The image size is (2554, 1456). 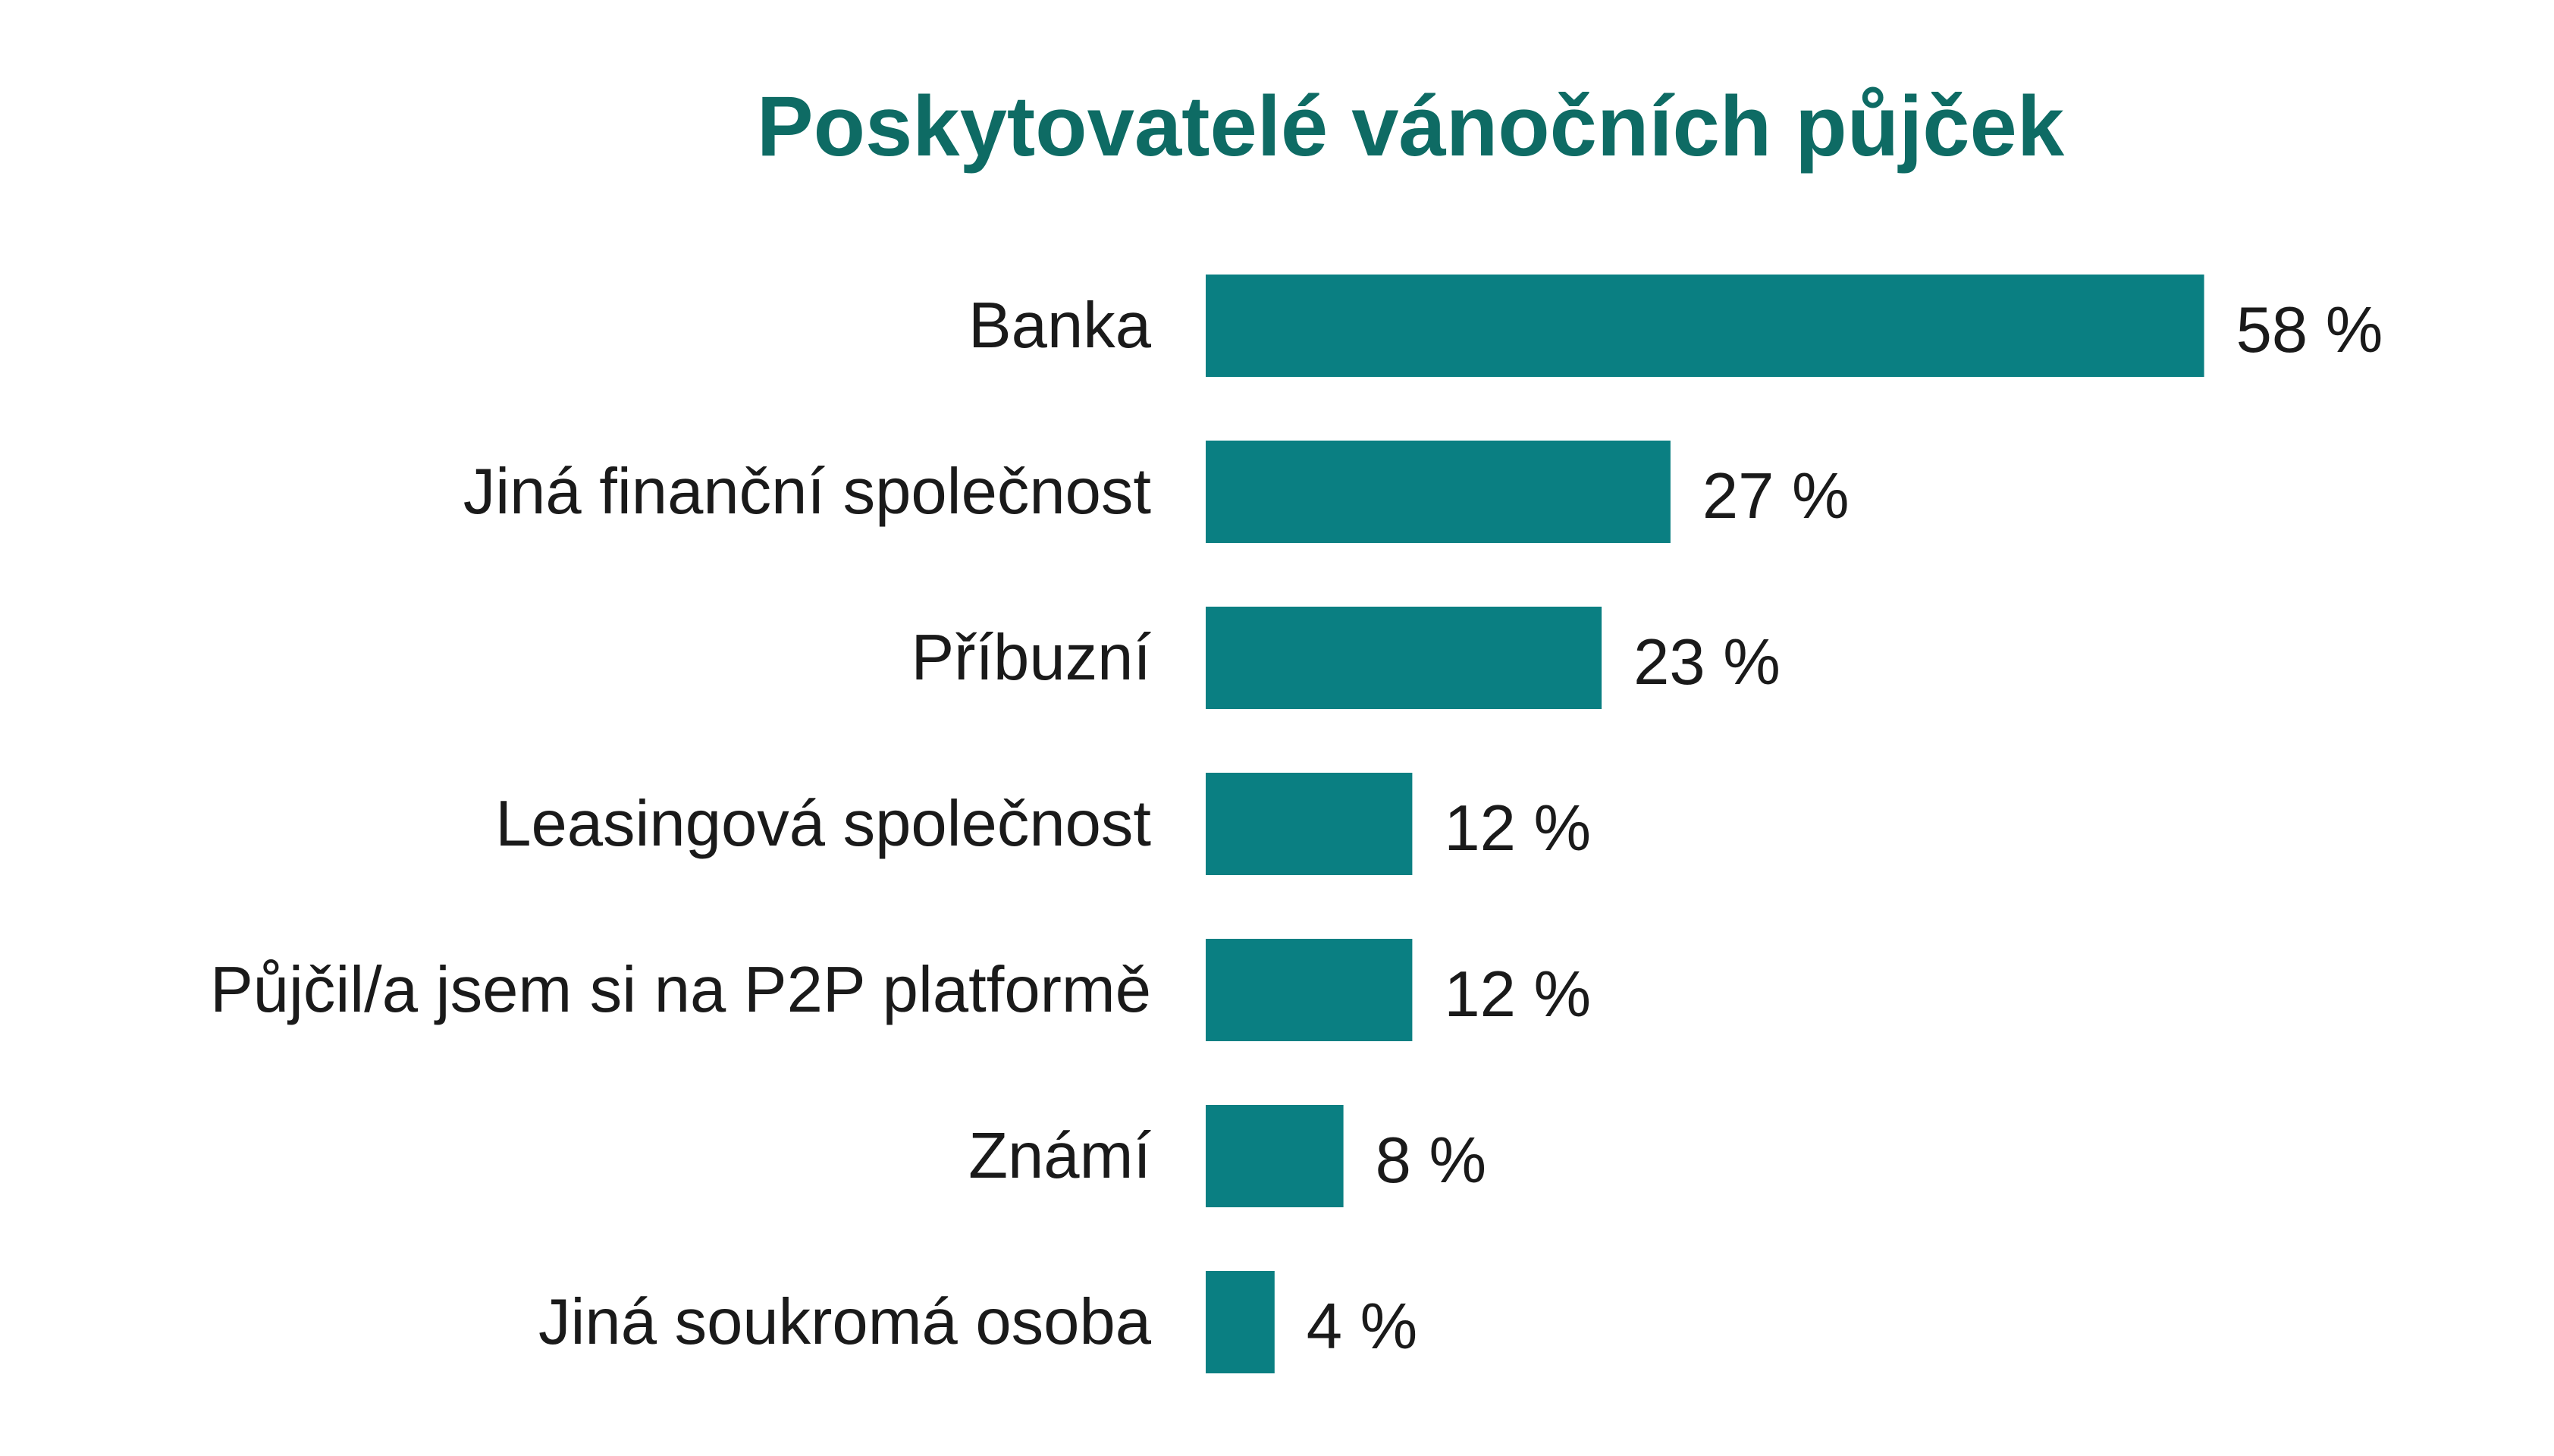 I want to click on value-label: 23 %, so click(x=1707, y=662).